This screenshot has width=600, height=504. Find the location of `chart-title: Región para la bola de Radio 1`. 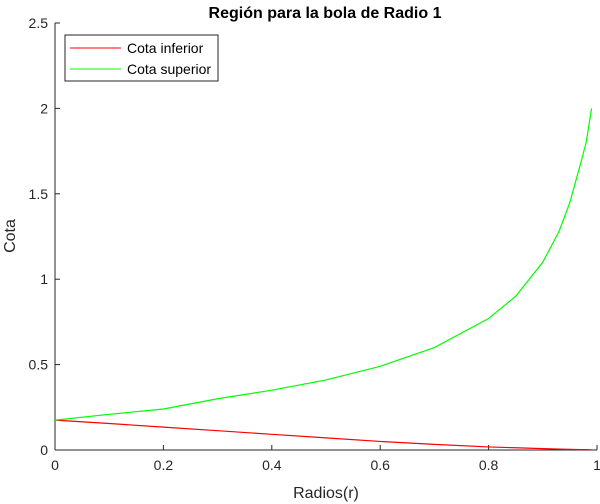

chart-title: Región para la bola de Radio 1 is located at coordinates (325, 13).